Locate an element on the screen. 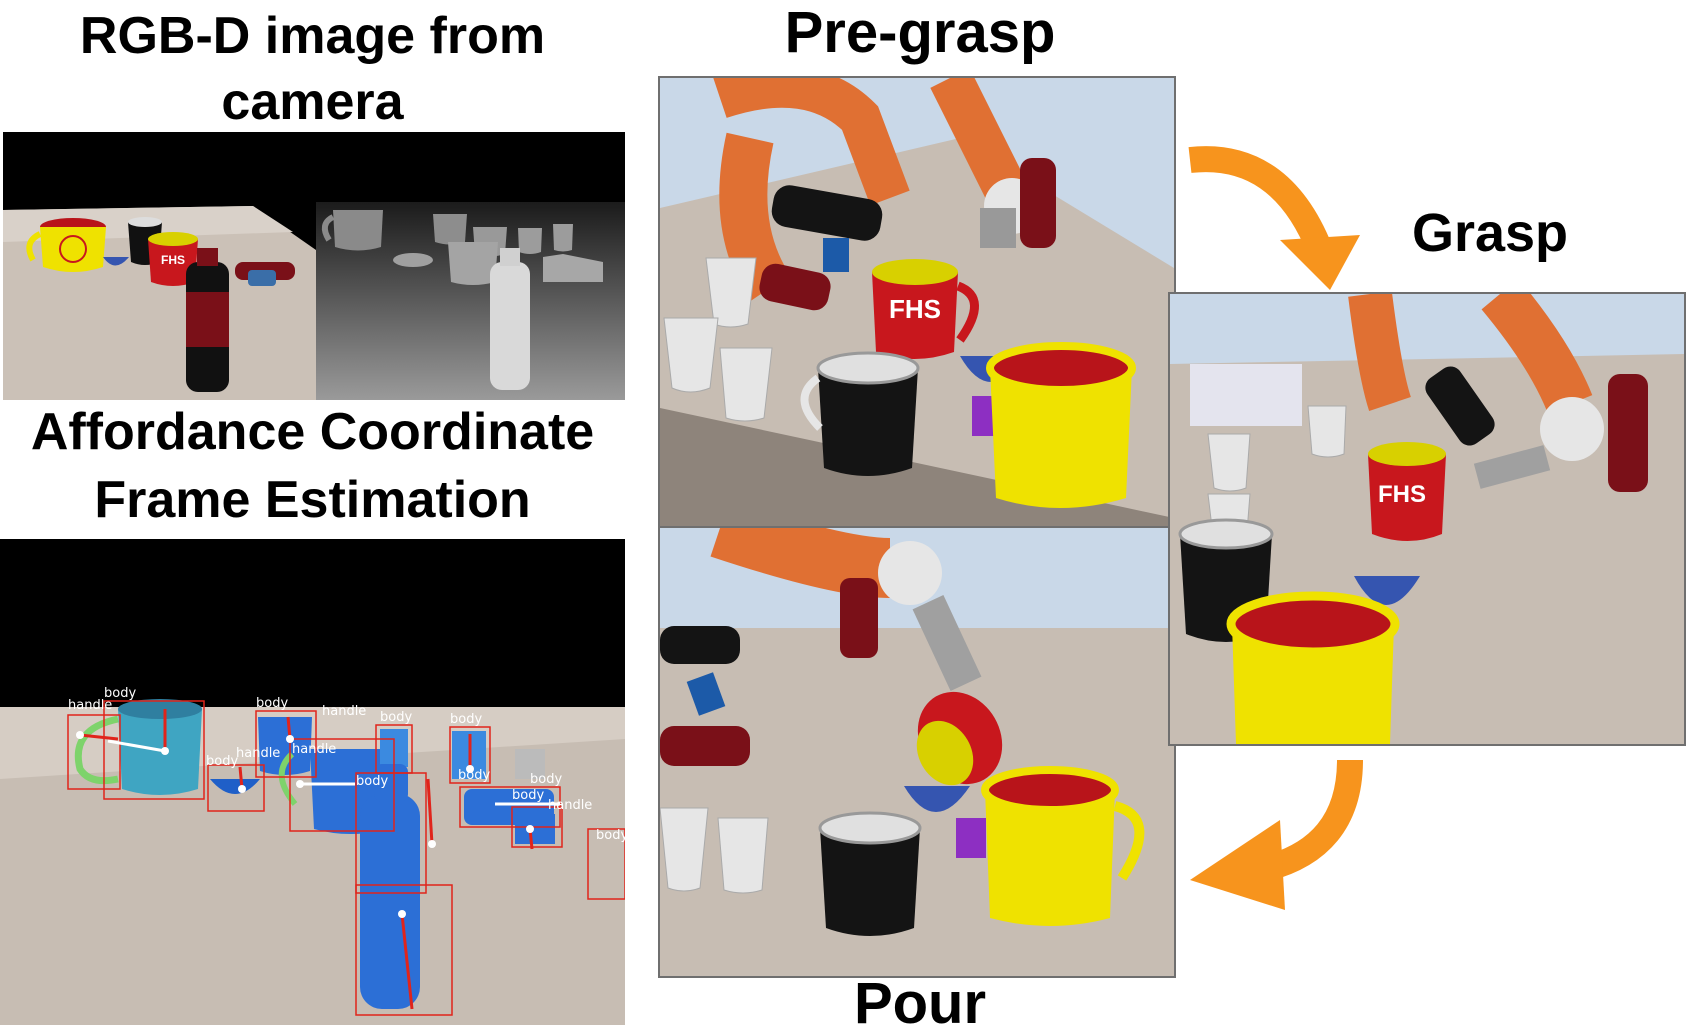 Image resolution: width=1689 pixels, height=1036 pixels. det-label-body-7: body is located at coordinates (474, 775).